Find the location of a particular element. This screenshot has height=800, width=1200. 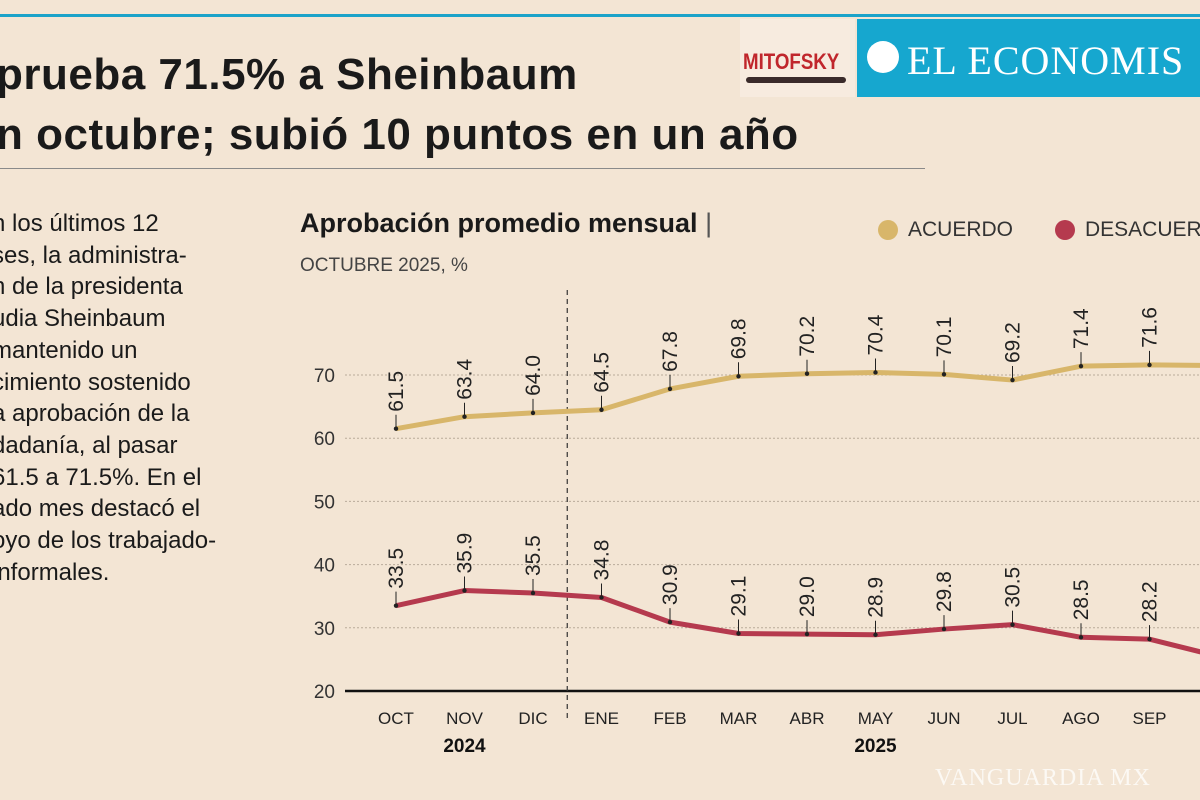

data-label: 70.1 is located at coordinates (944, 336).